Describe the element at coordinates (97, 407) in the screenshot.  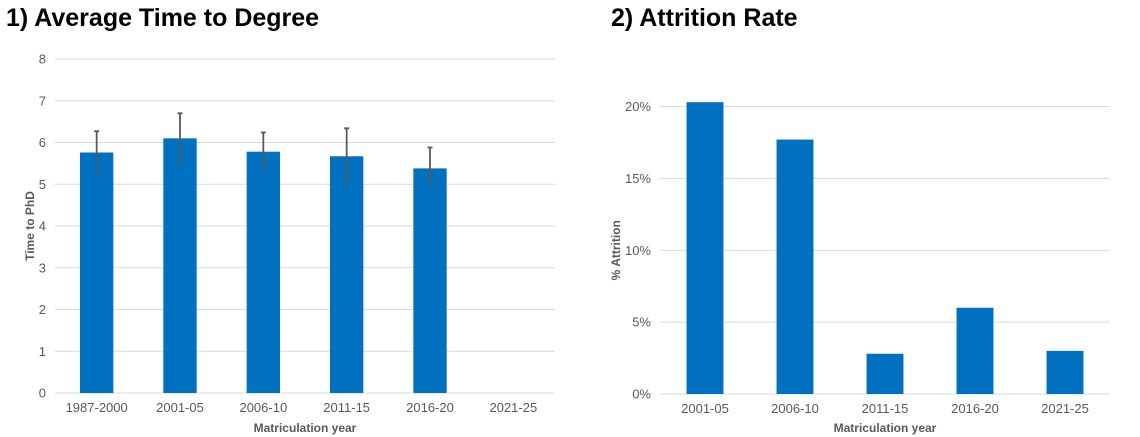
I see `x-tick-label: 1987-2000` at that location.